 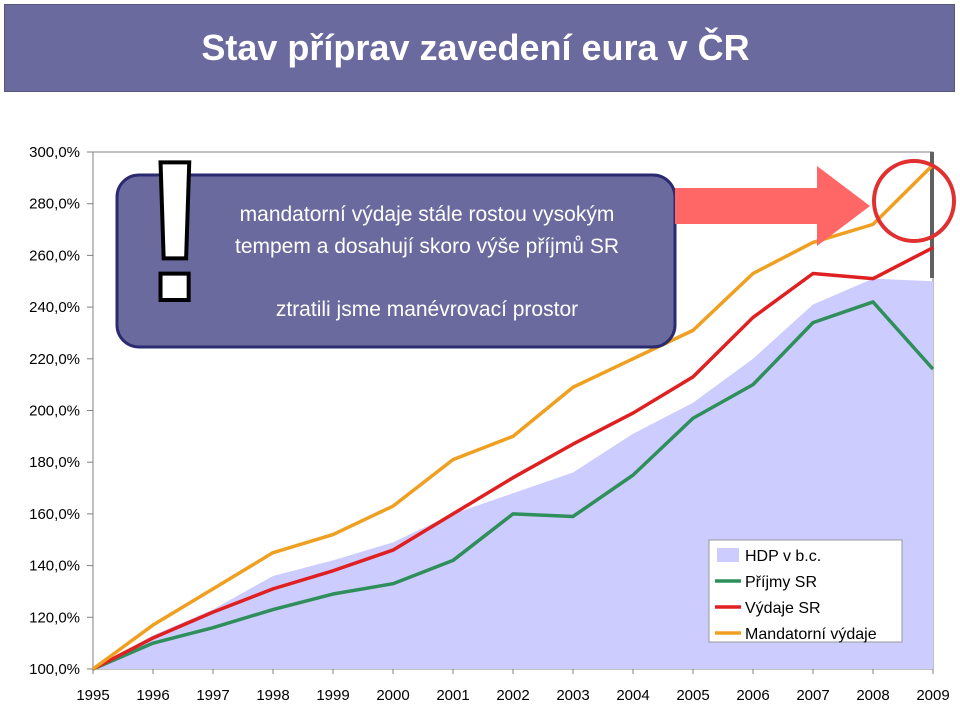 I want to click on x-tick-label: 2003, so click(x=572, y=695).